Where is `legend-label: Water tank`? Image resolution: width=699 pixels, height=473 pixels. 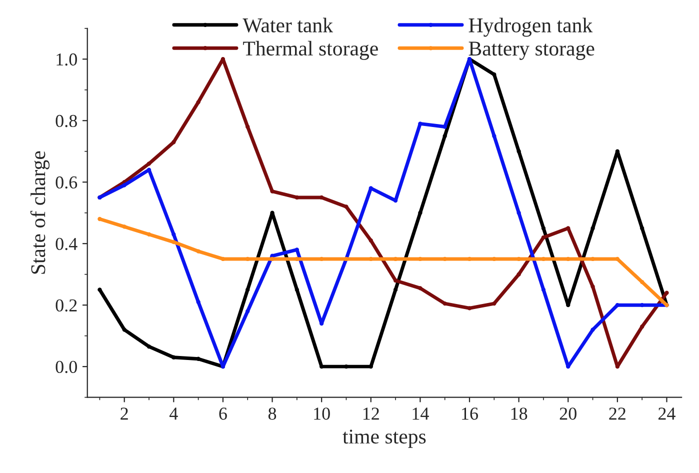
legend-label: Water tank is located at coordinates (288, 25).